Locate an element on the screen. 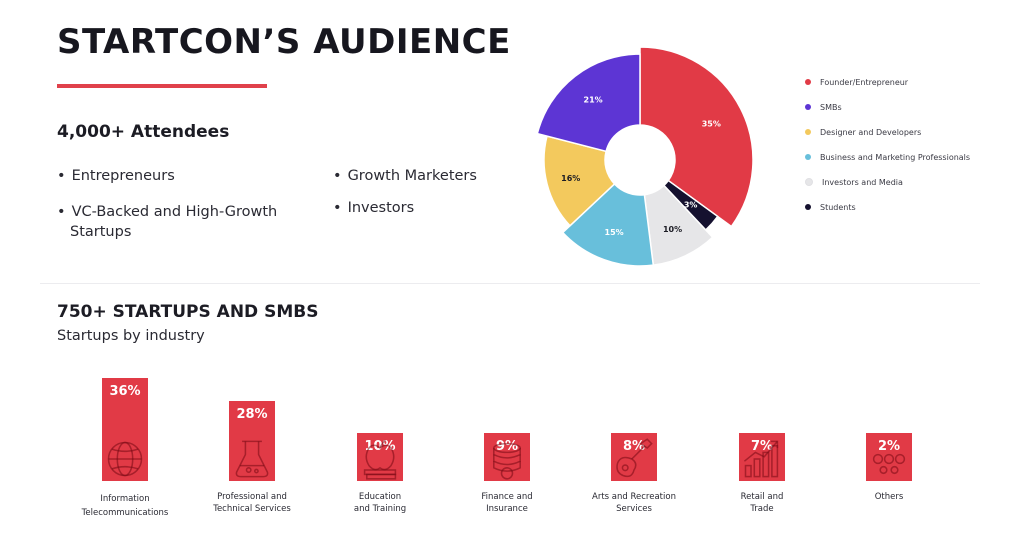  bar-value-label: 36% is located at coordinates (125, 391).